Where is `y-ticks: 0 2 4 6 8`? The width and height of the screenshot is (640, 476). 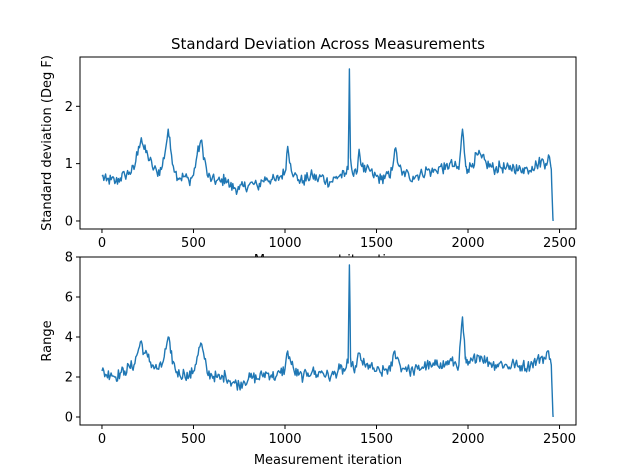
y-ticks: 0 2 4 6 8 is located at coordinates (72, 338).